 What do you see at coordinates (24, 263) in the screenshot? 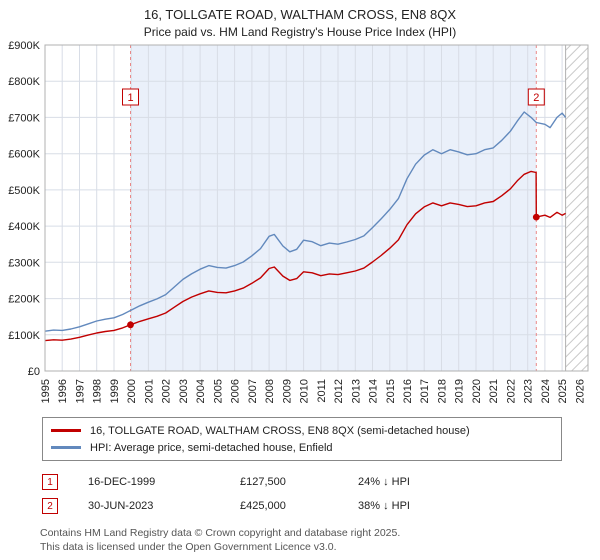
I see `y-tick-label: £300K` at bounding box center [24, 263].